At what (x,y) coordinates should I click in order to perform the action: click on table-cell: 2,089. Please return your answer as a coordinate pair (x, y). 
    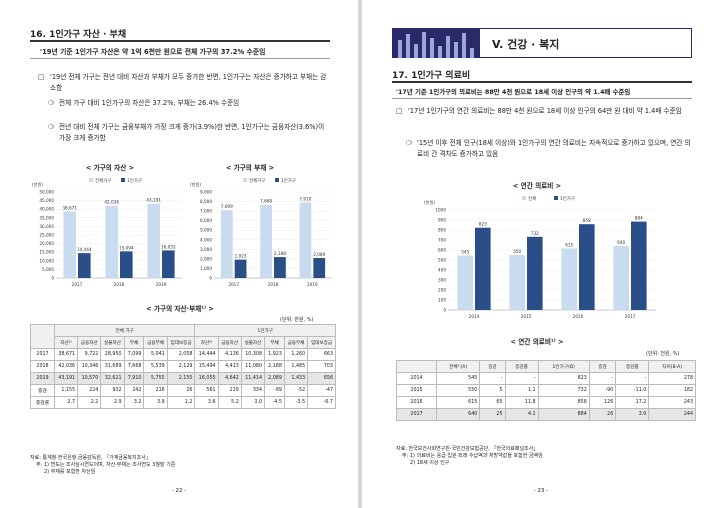
    Looking at the image, I should click on (274, 378).